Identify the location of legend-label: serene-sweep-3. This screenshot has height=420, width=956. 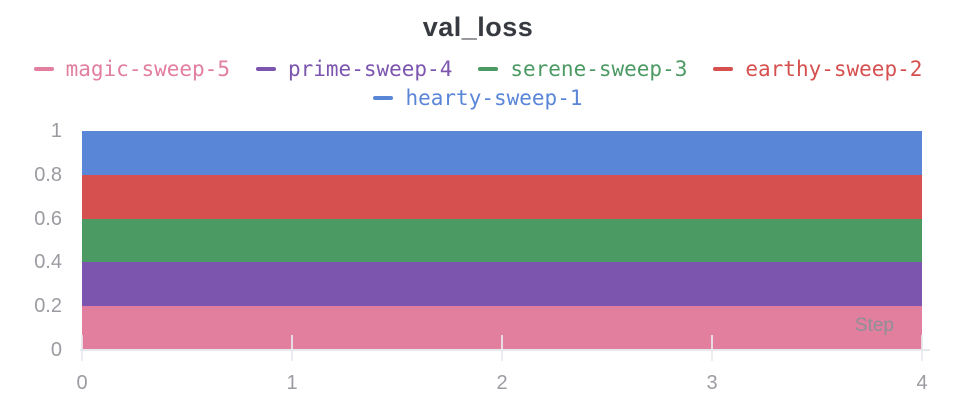
(599, 69).